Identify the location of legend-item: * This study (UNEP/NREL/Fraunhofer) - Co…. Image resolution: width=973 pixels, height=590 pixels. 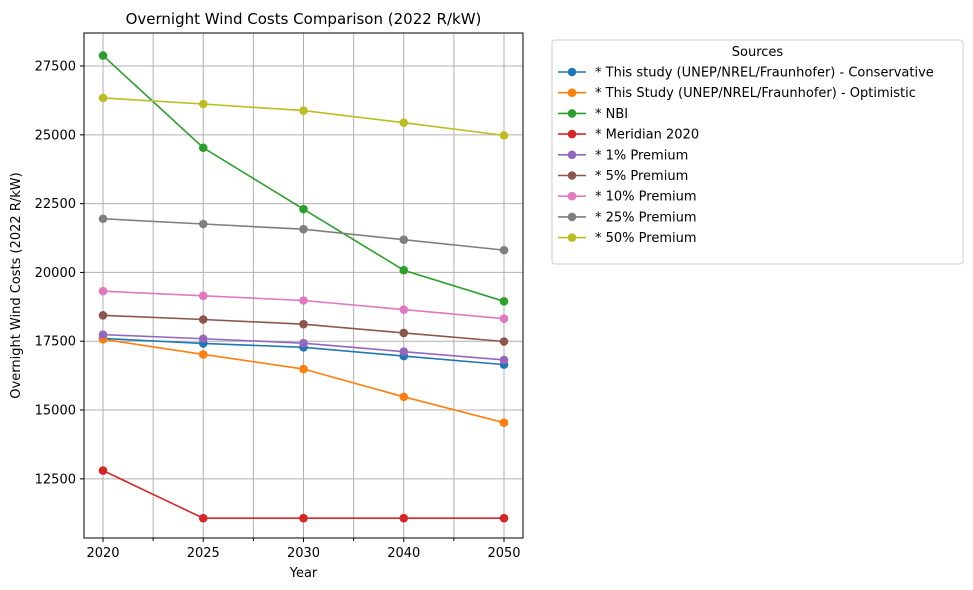
(746, 73).